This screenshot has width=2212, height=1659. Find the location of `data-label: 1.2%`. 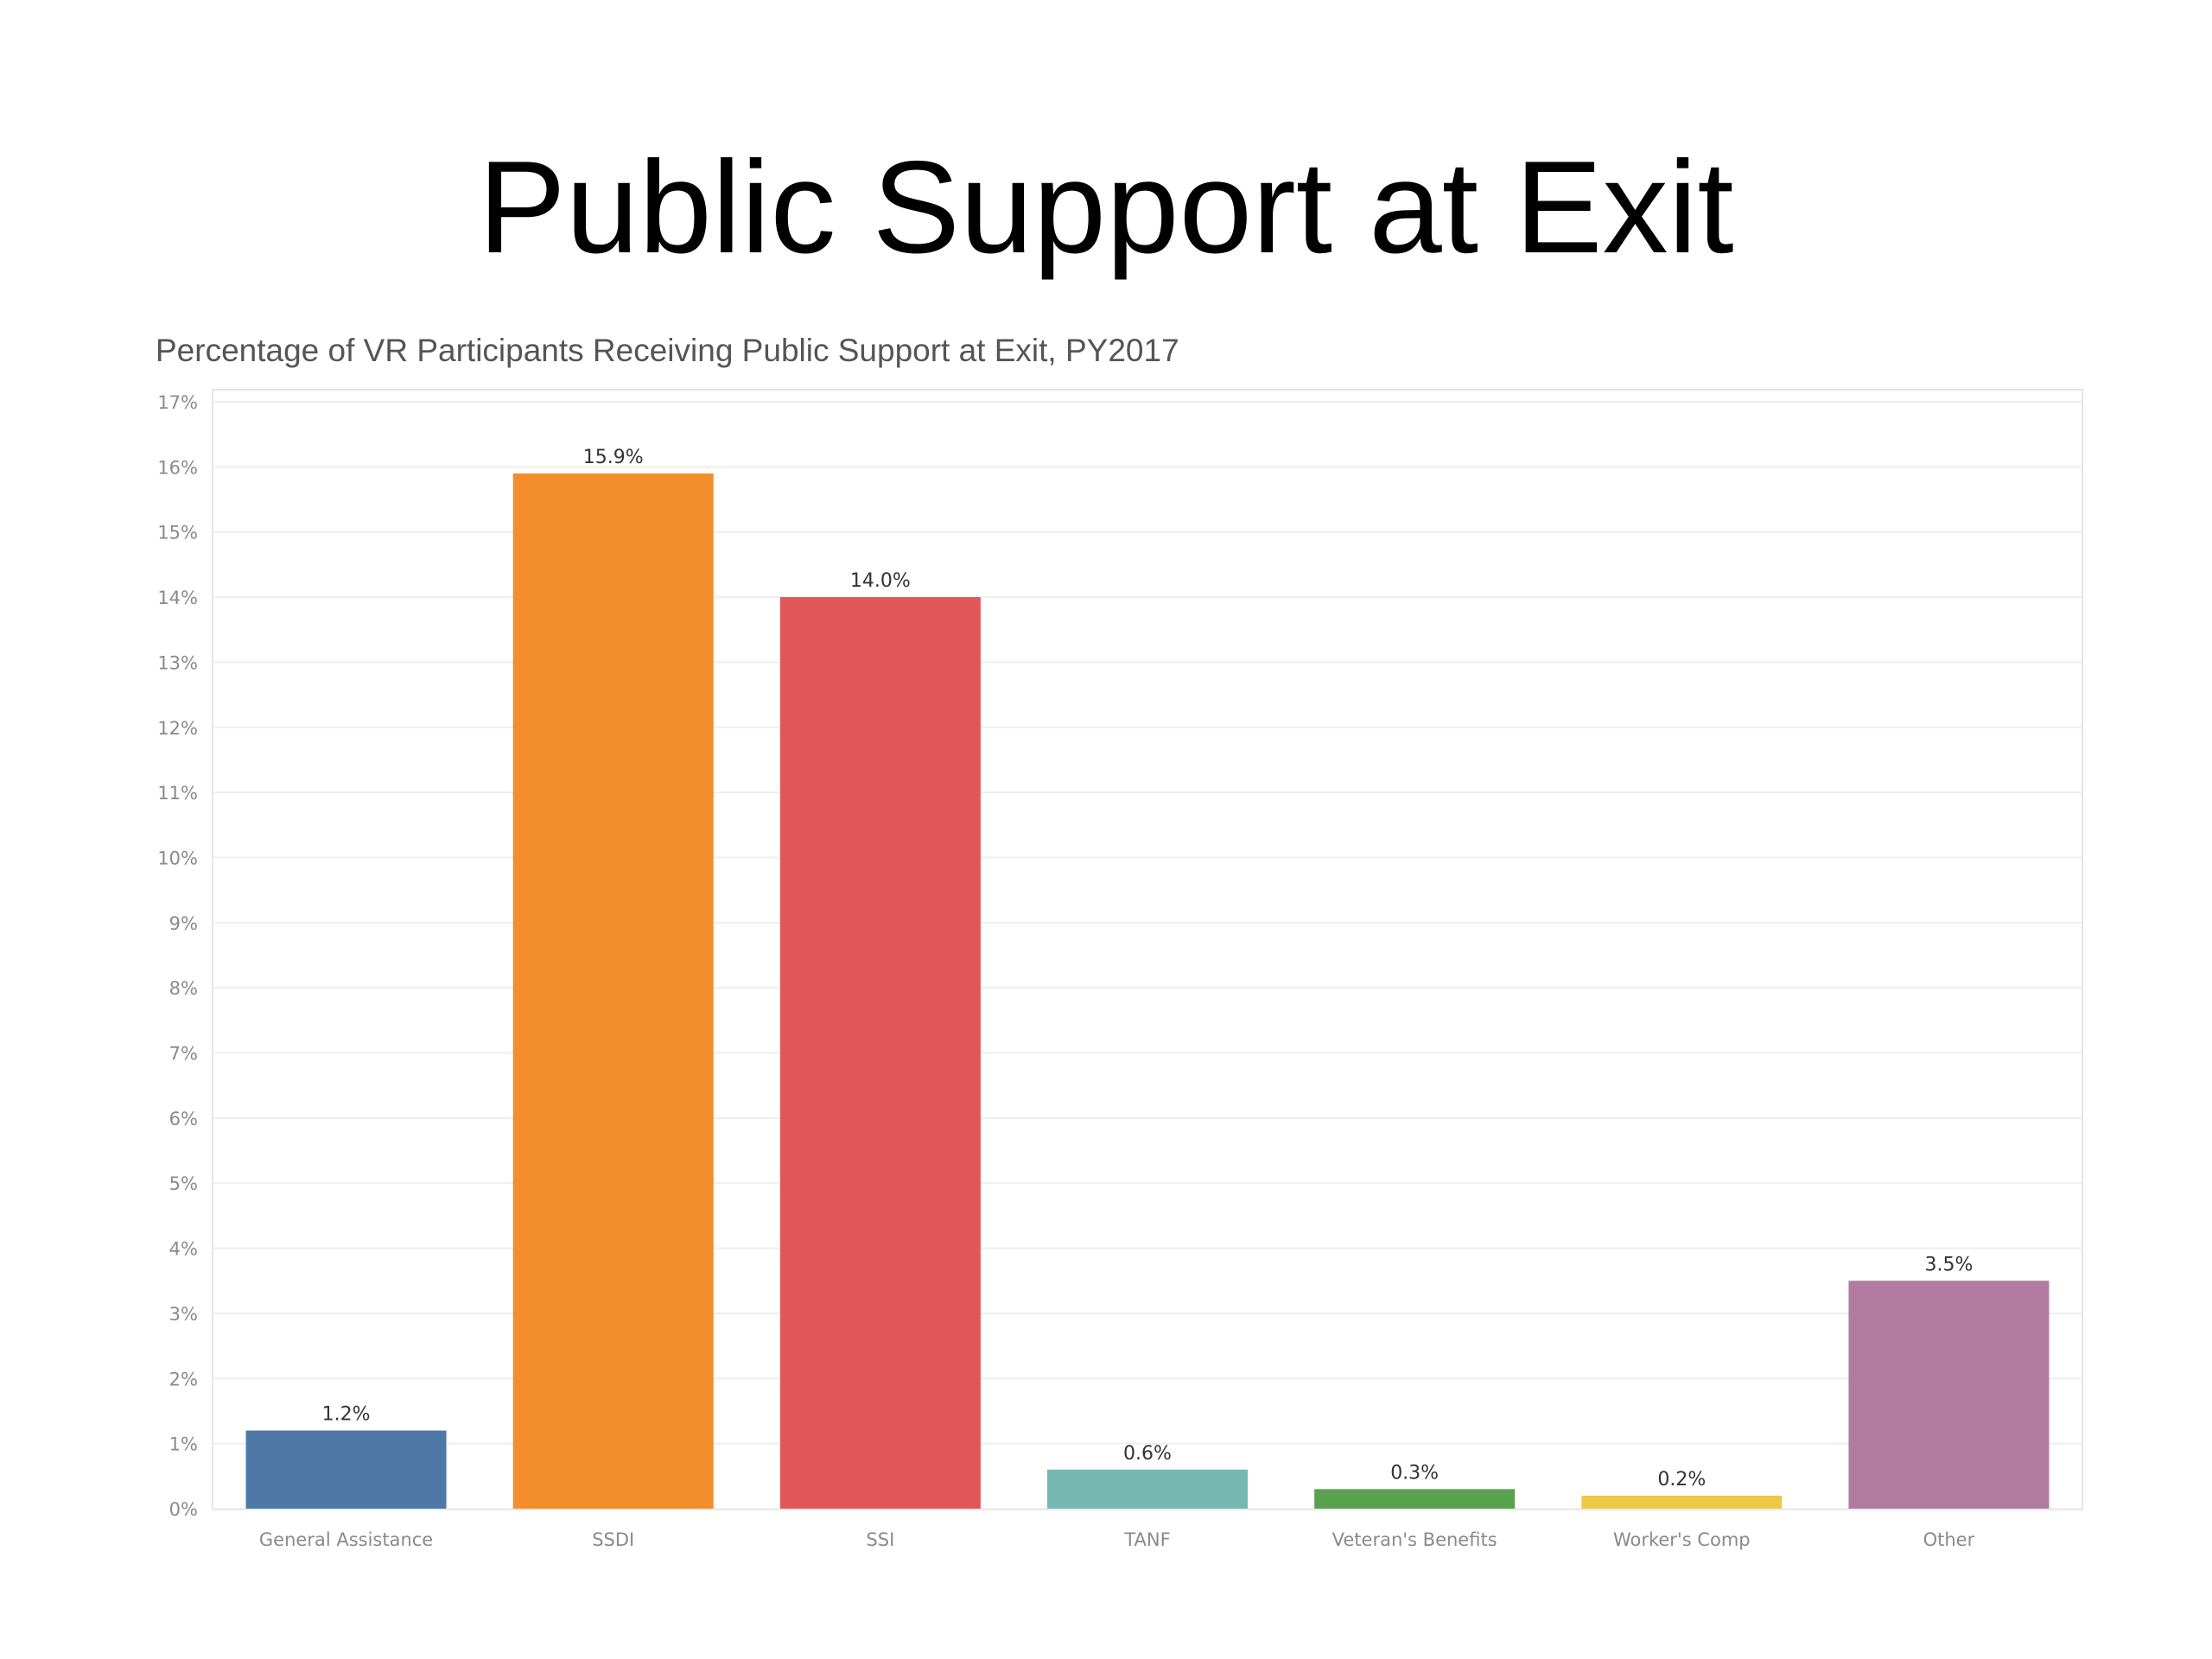

data-label: 1.2% is located at coordinates (346, 1415).